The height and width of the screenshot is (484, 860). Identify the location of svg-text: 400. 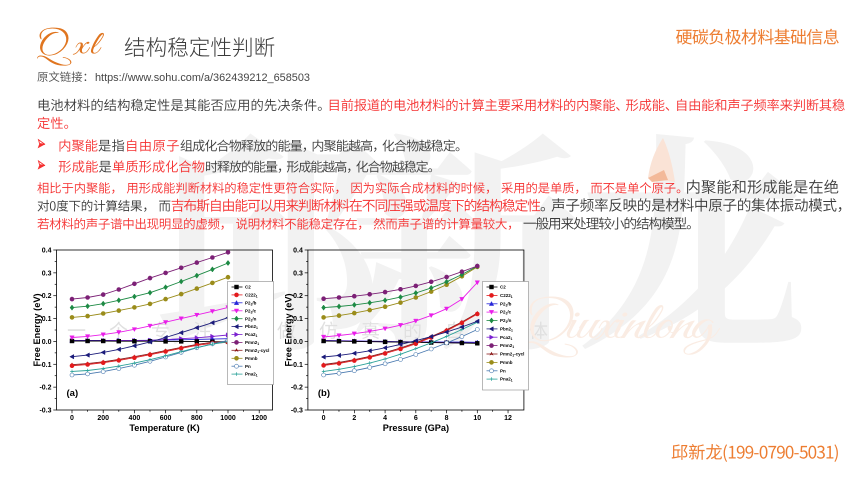
(135, 418).